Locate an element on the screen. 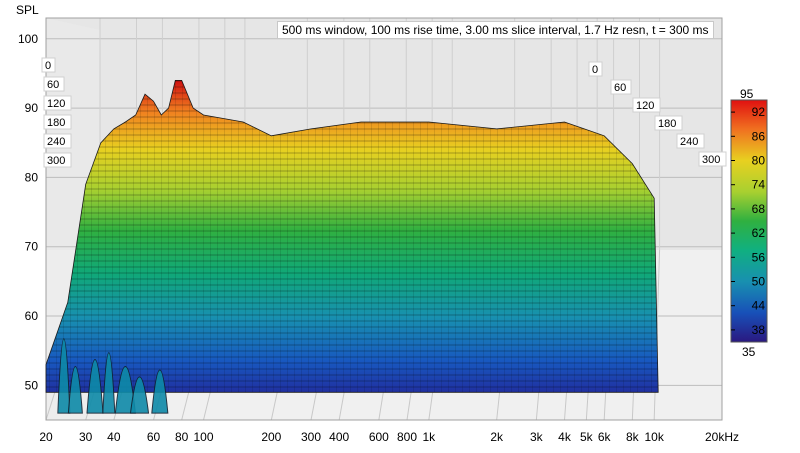 The height and width of the screenshot is (453, 800). y-tick-label: 90 is located at coordinates (32, 108).